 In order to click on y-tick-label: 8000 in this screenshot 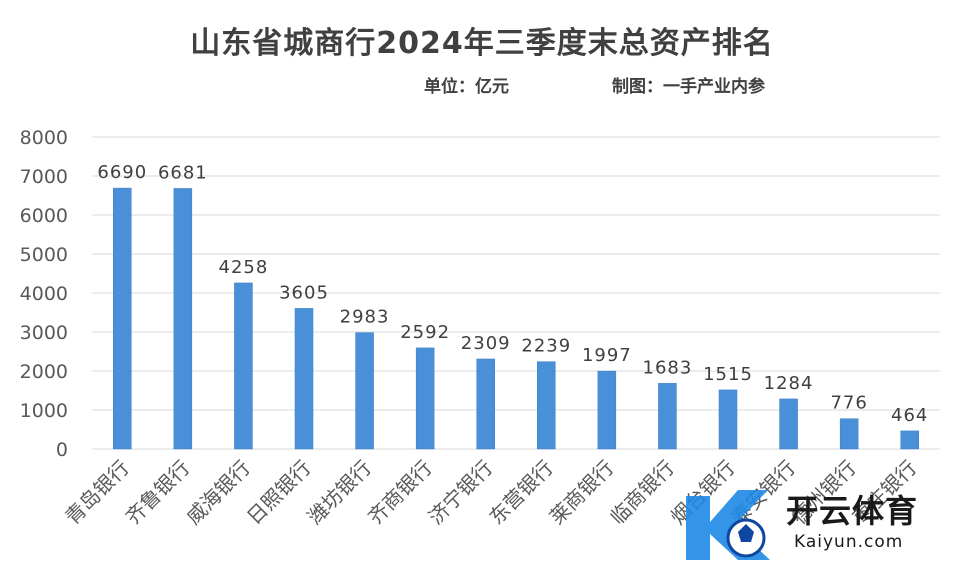, I will do `click(44, 138)`.